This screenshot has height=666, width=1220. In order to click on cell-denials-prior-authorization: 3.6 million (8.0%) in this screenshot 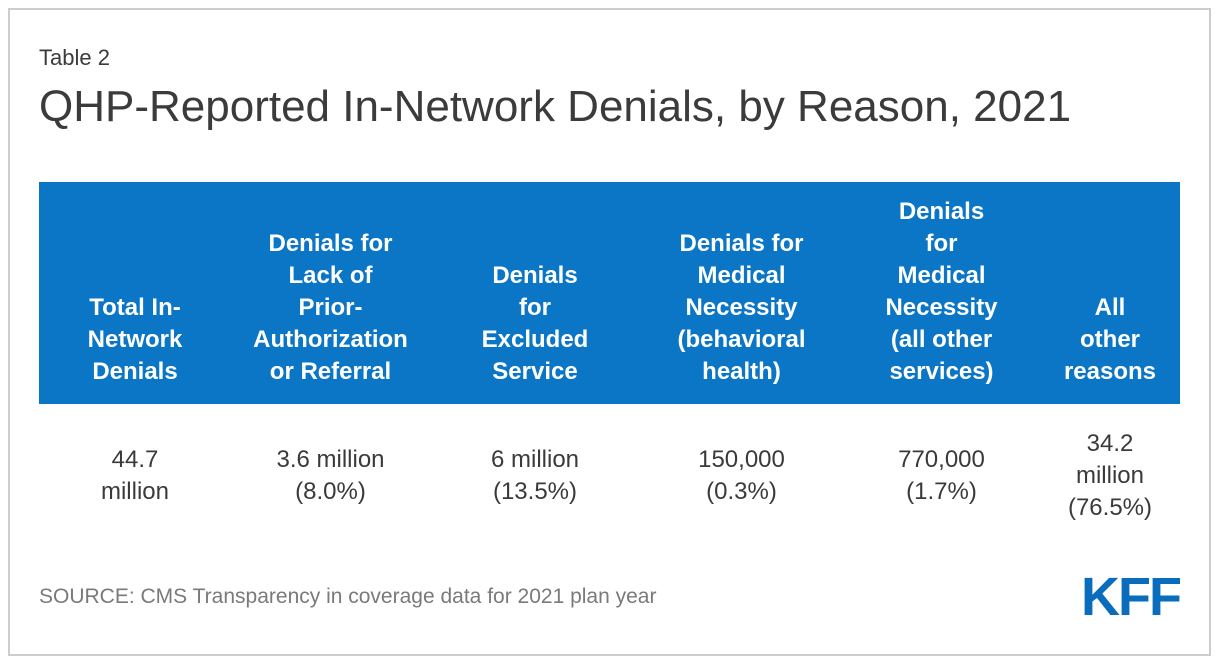, I will do `click(330, 475)`.